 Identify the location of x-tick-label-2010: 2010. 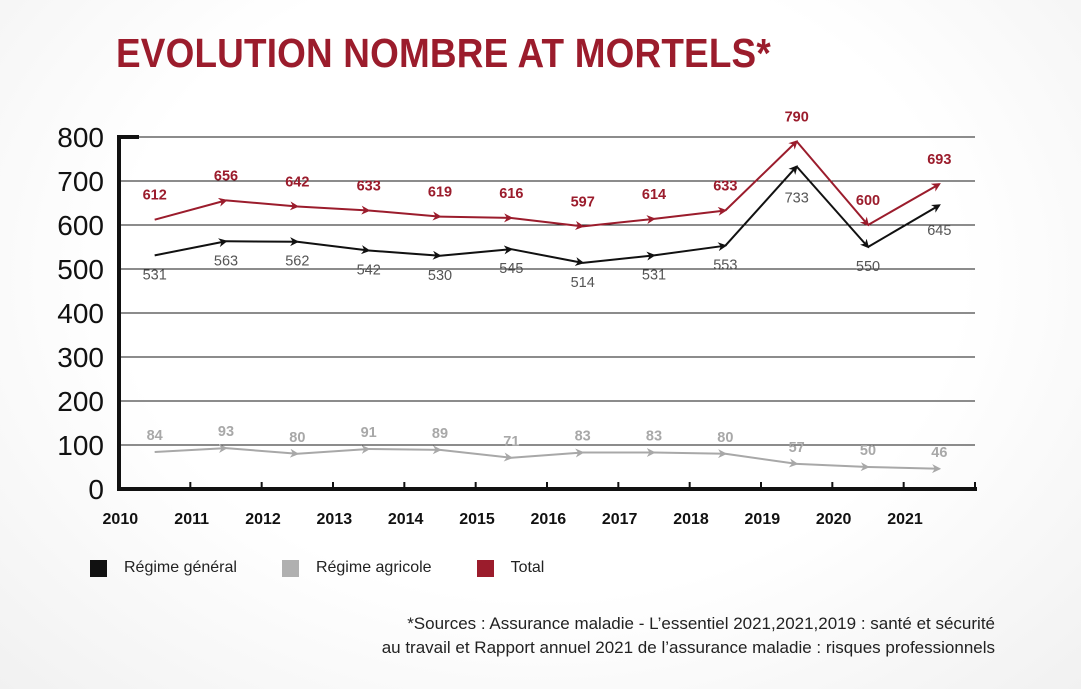
(121, 519).